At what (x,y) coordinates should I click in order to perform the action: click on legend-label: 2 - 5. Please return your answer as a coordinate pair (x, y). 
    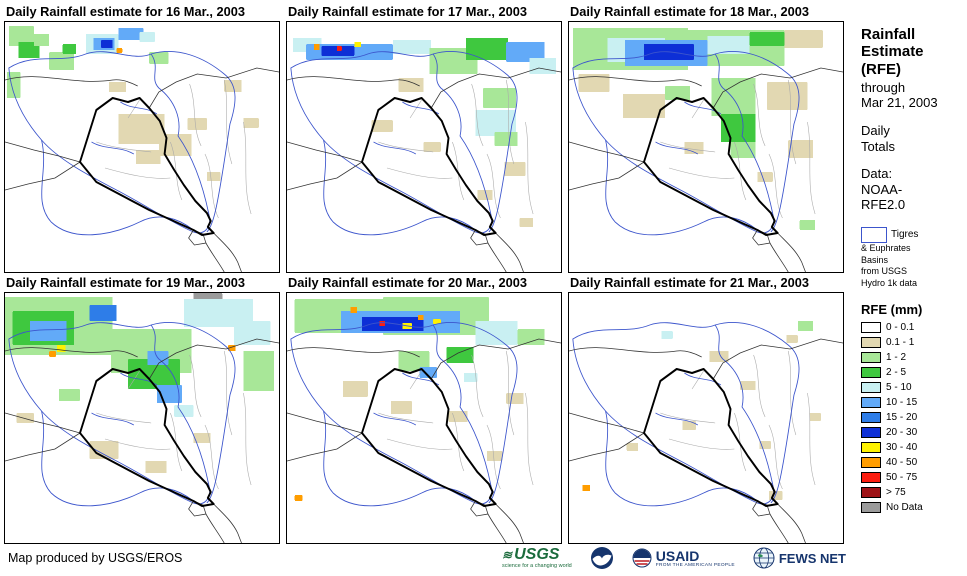
    Looking at the image, I should click on (896, 372).